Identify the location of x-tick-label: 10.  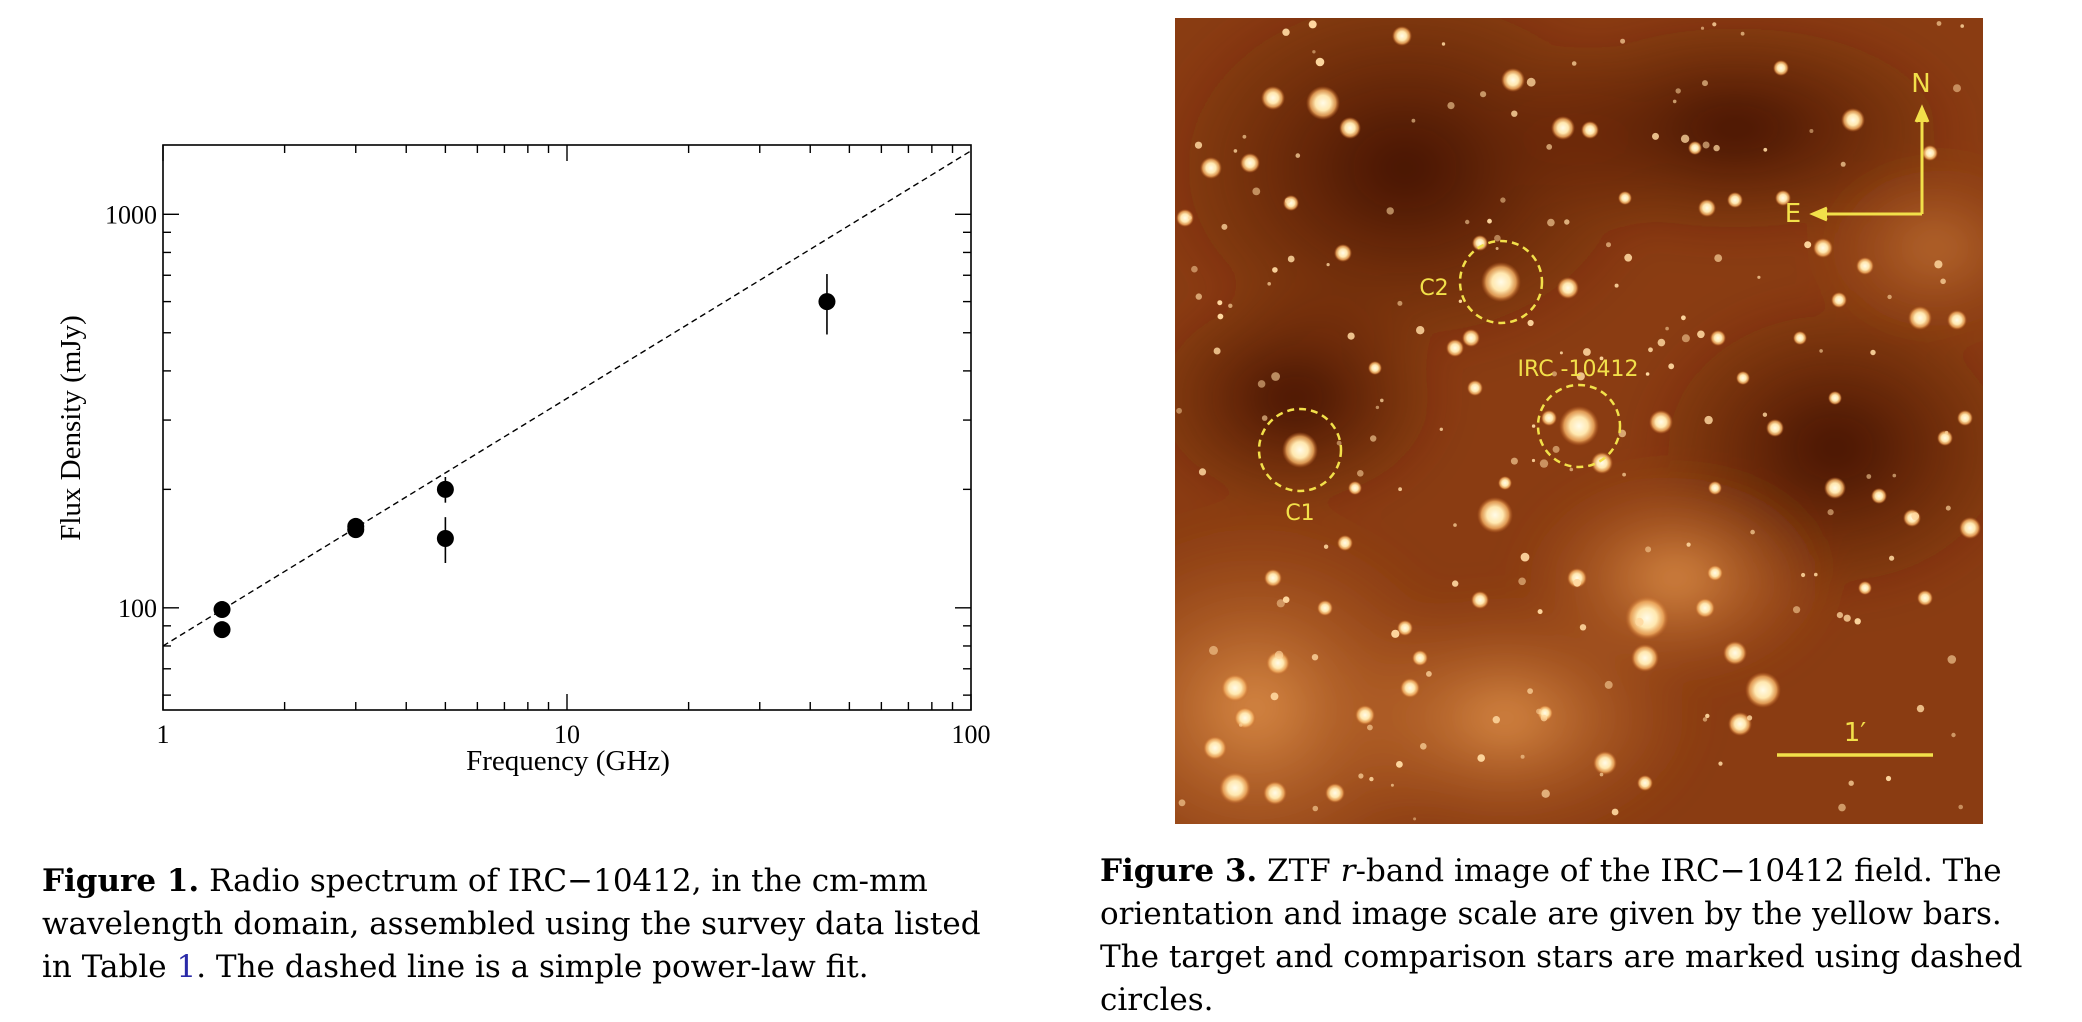
(567, 734).